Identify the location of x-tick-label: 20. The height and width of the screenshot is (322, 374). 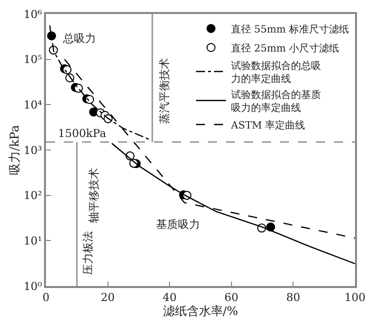
(107, 297).